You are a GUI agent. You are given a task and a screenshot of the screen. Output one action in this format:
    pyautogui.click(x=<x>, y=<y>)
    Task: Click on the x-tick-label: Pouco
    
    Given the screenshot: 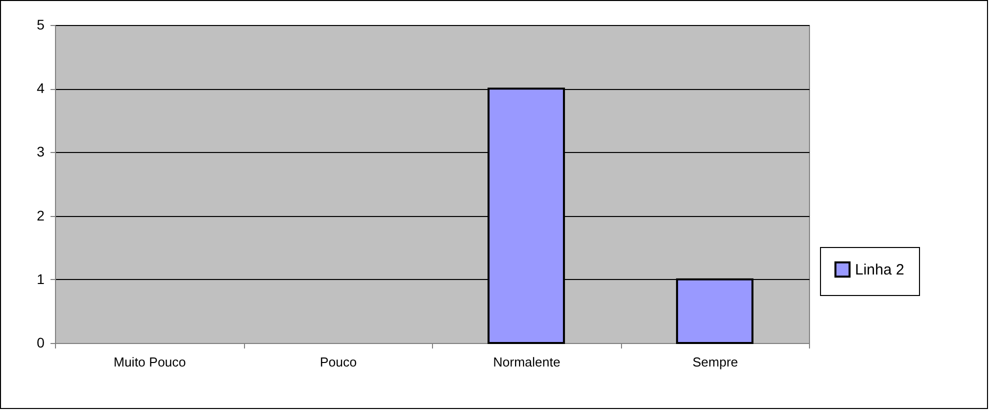 What is the action you would take?
    pyautogui.click(x=338, y=362)
    